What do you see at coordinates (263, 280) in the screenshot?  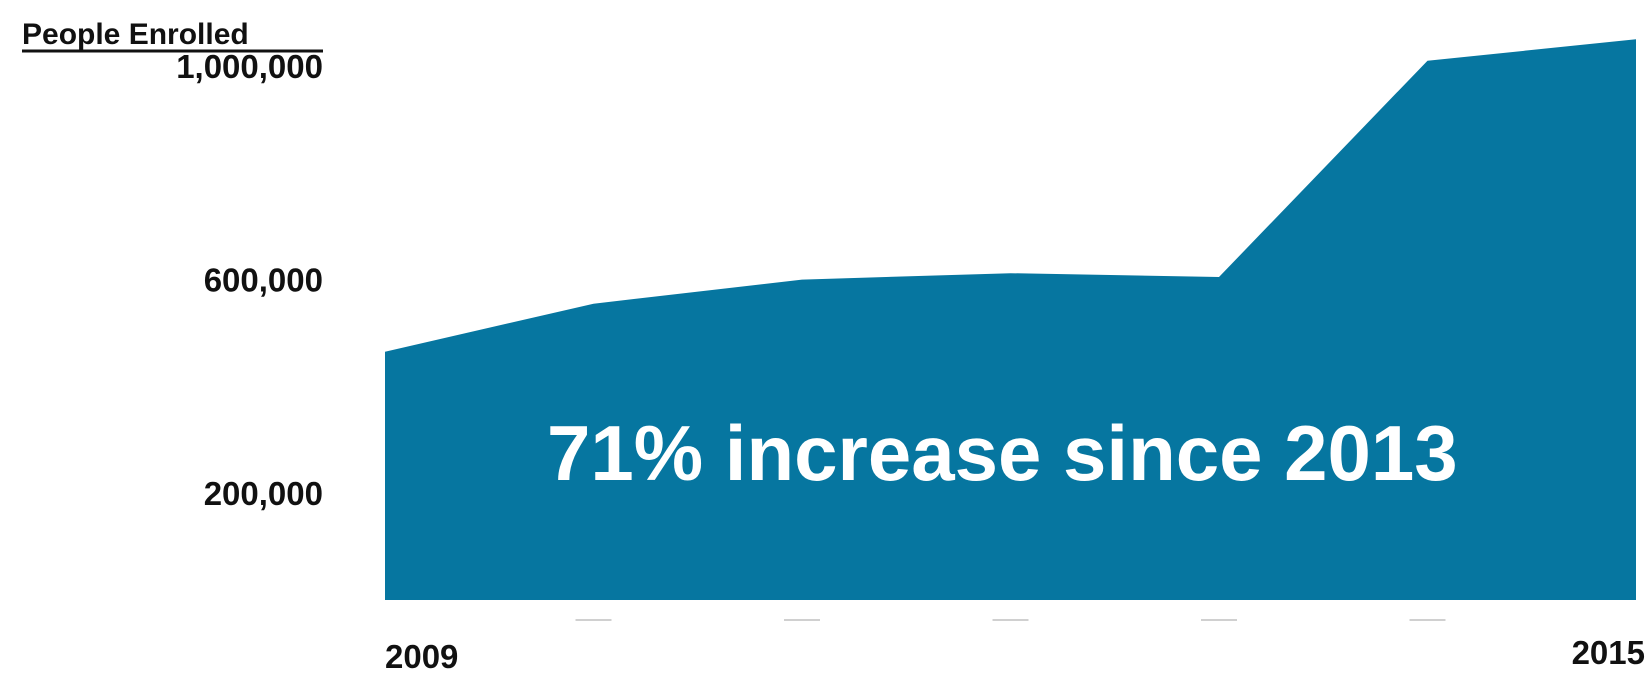 I see `y-tick-label: 600,000` at bounding box center [263, 280].